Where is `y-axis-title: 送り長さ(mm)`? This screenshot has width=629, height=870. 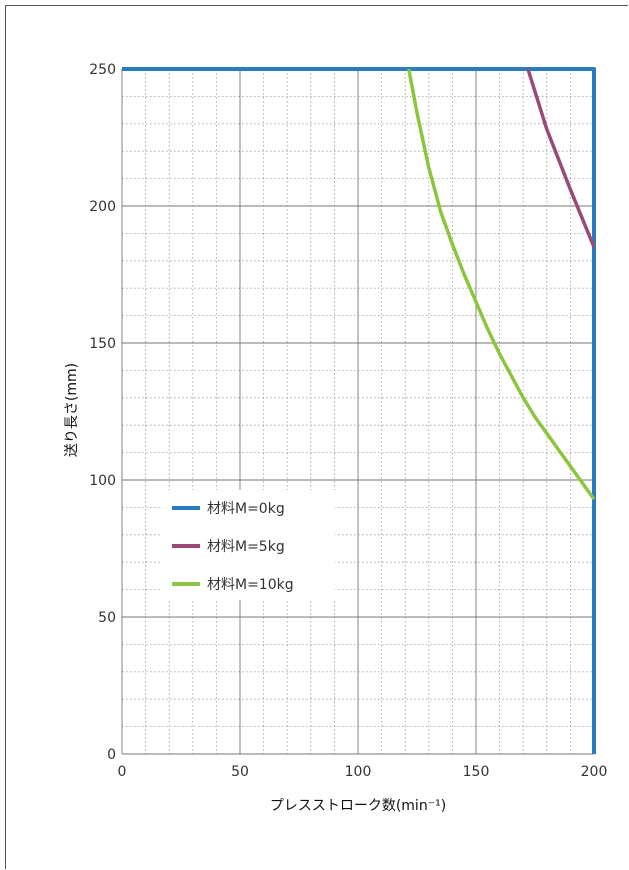
y-axis-title: 送り長さ(mm) is located at coordinates (72, 410).